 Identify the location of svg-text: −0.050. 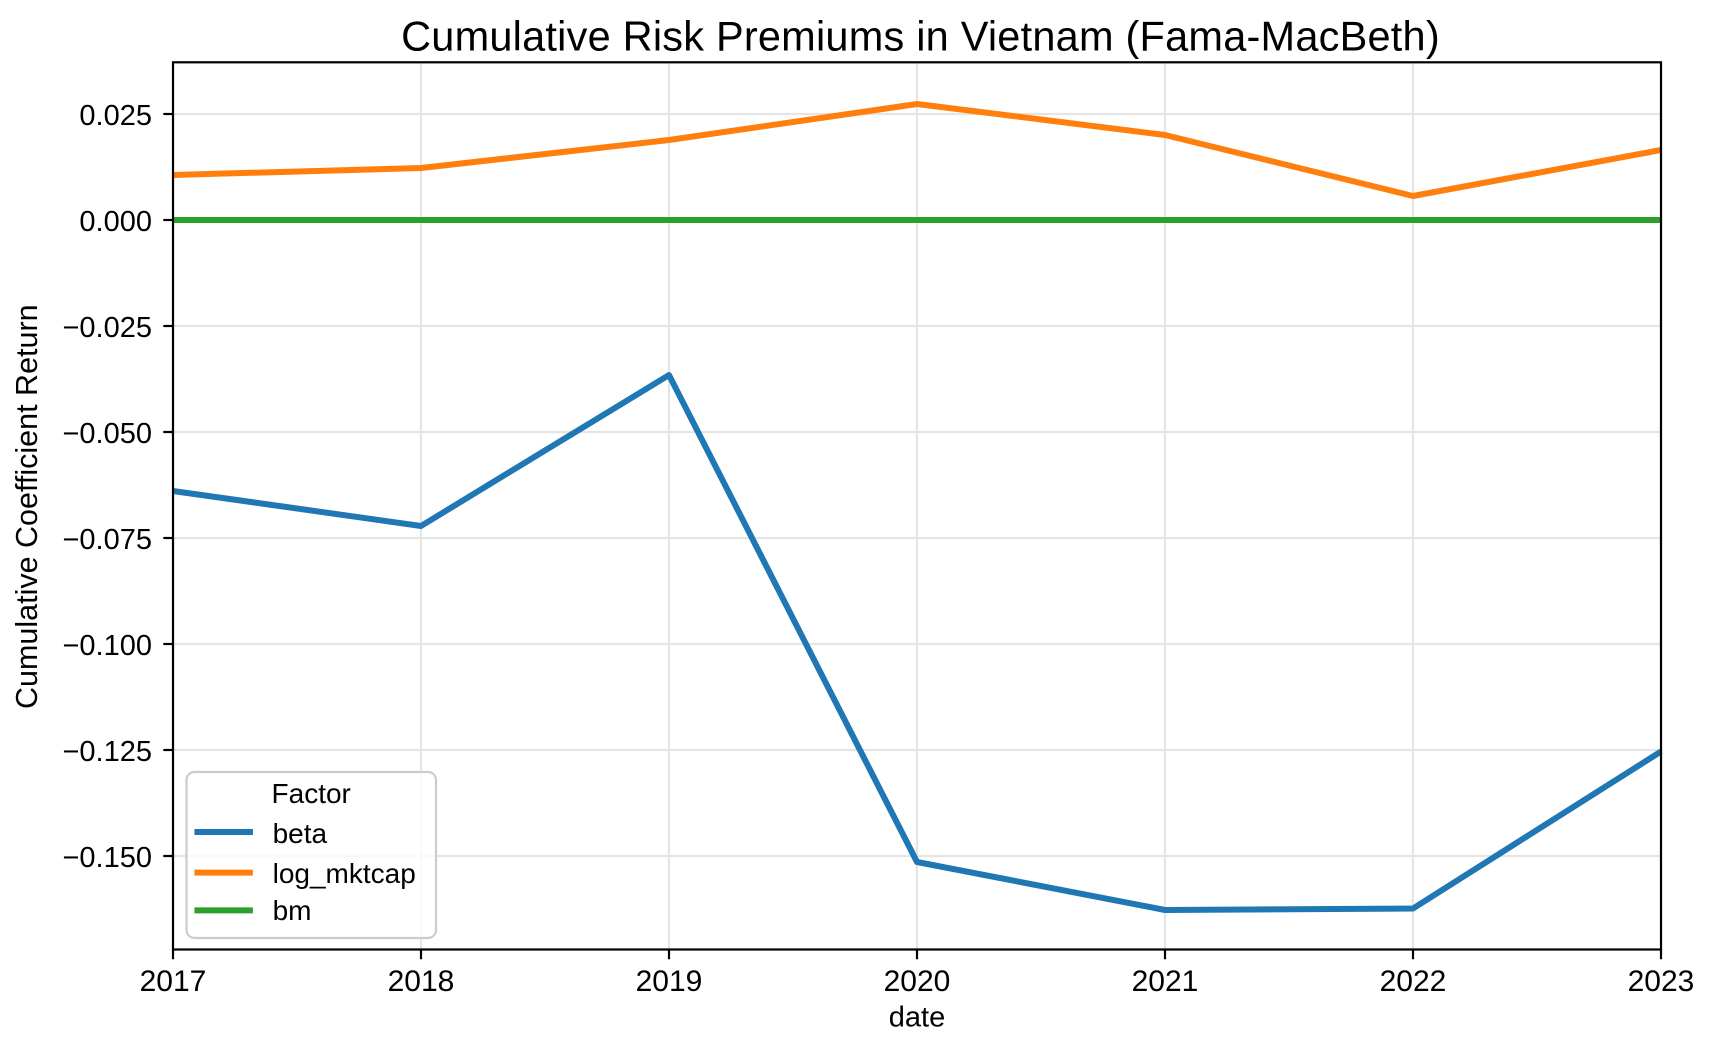
(107, 434).